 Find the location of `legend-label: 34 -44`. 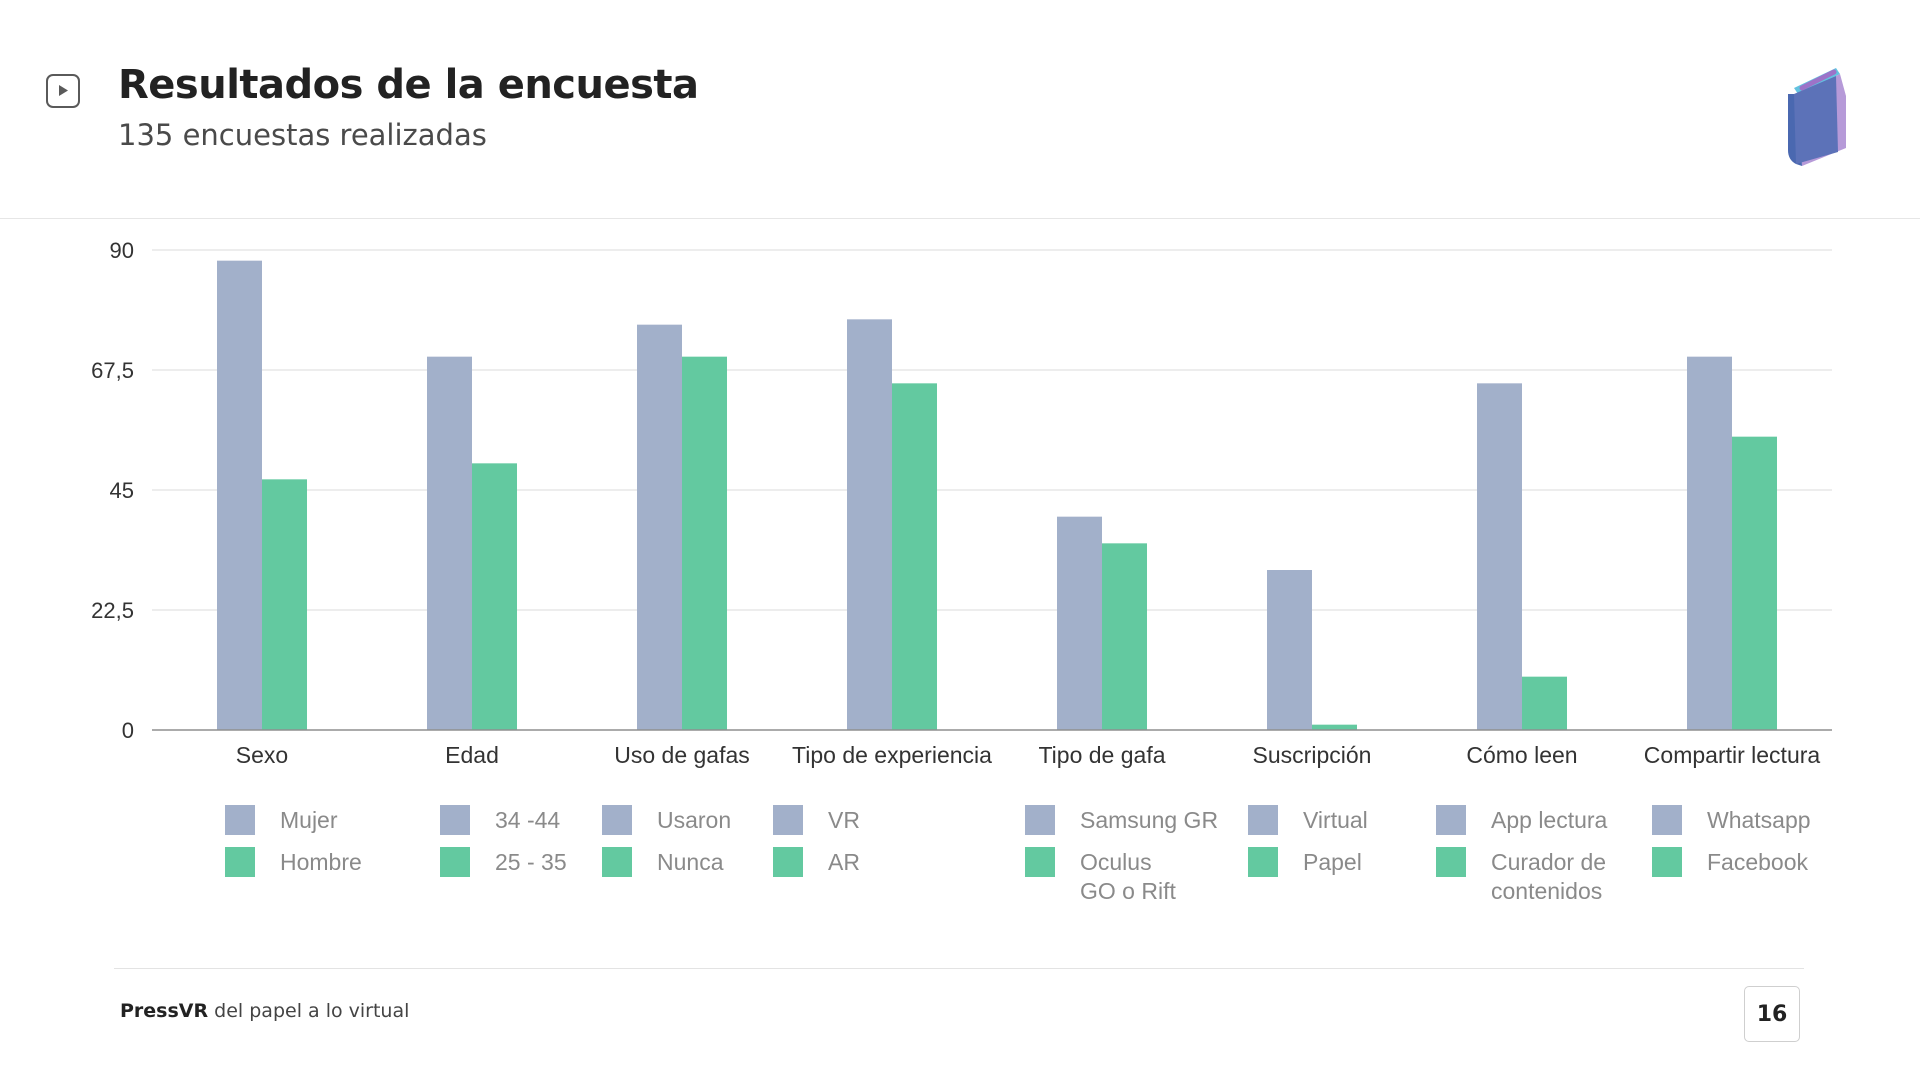

legend-label: 34 -44 is located at coordinates (527, 820).